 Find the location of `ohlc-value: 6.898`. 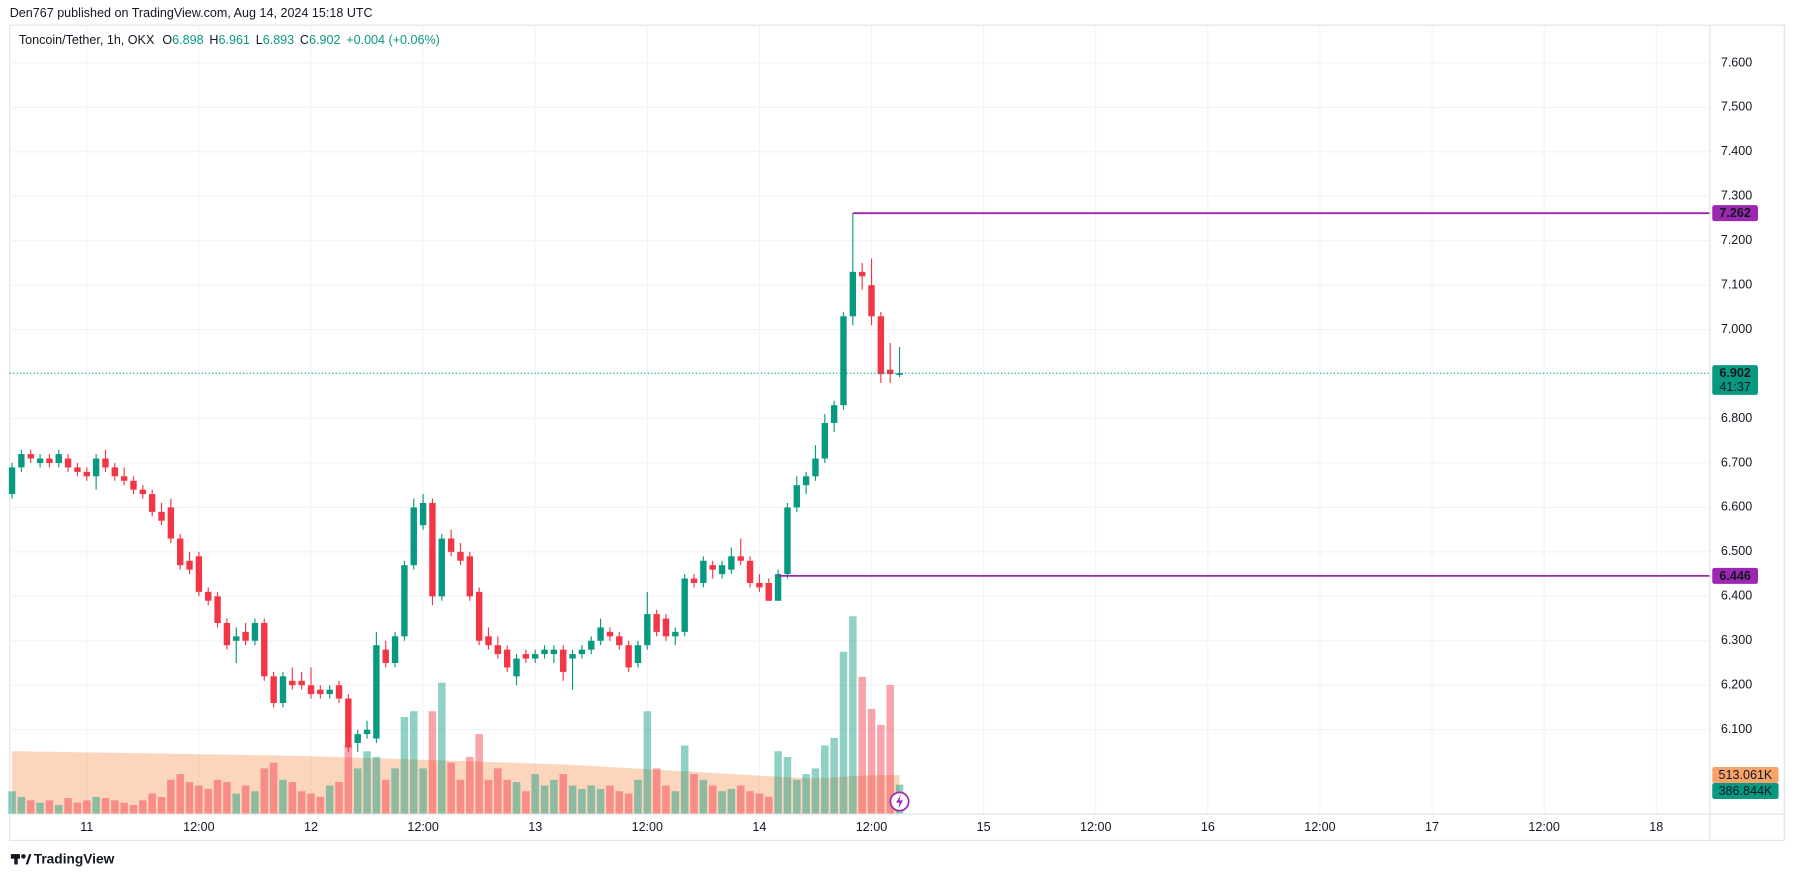

ohlc-value: 6.898 is located at coordinates (187, 40).